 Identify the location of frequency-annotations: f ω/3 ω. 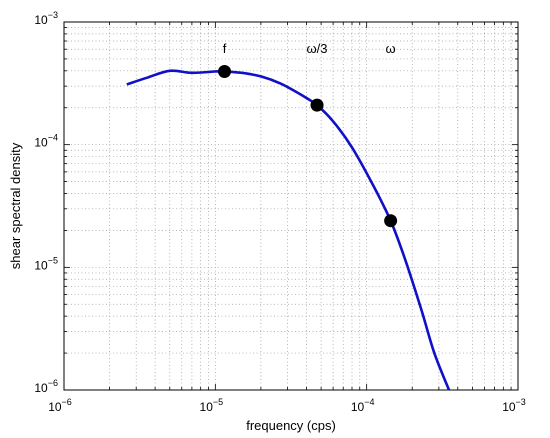
(309, 48).